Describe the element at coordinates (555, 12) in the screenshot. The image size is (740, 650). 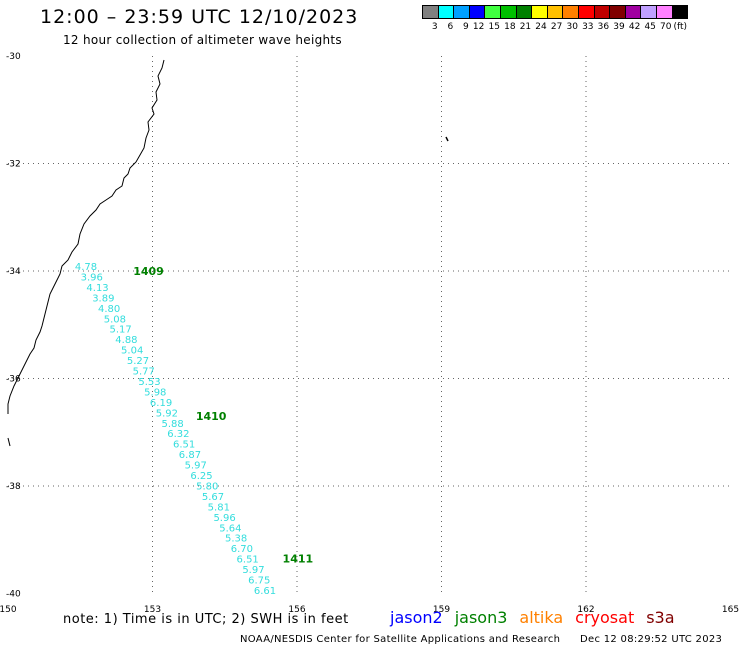
I see `color-scale-swatches` at that location.